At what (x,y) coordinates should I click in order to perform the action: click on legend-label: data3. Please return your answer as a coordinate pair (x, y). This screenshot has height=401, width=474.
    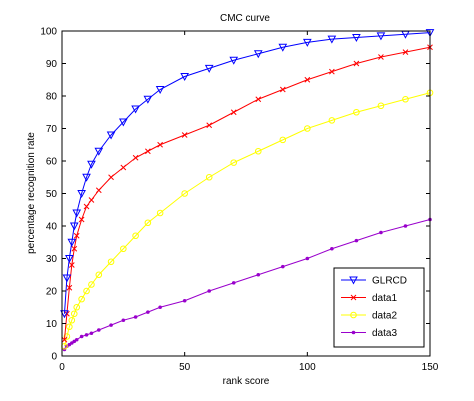
    Looking at the image, I should click on (384, 333).